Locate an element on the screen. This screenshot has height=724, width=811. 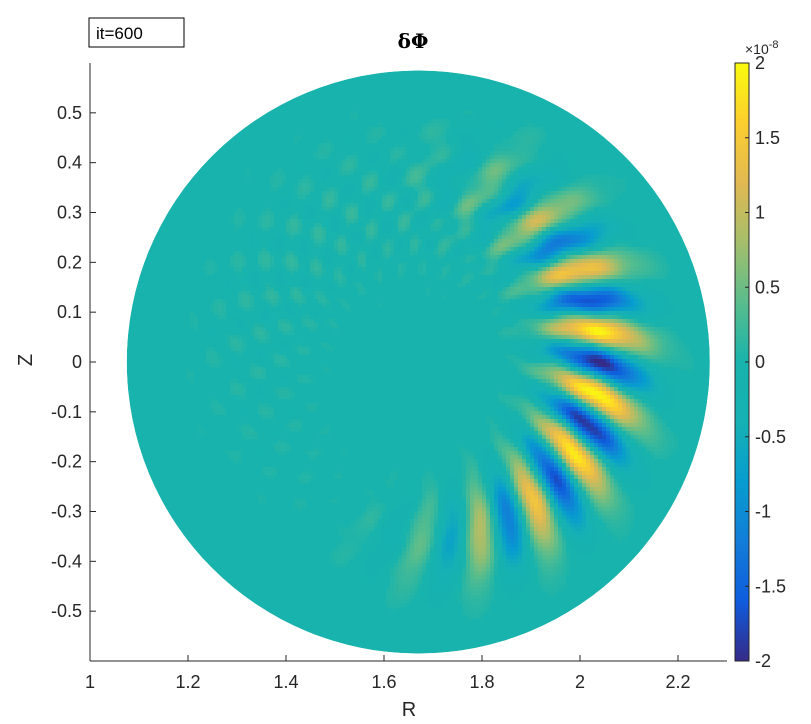
colorbar-tick-label: 1.5 is located at coordinates (767, 138).